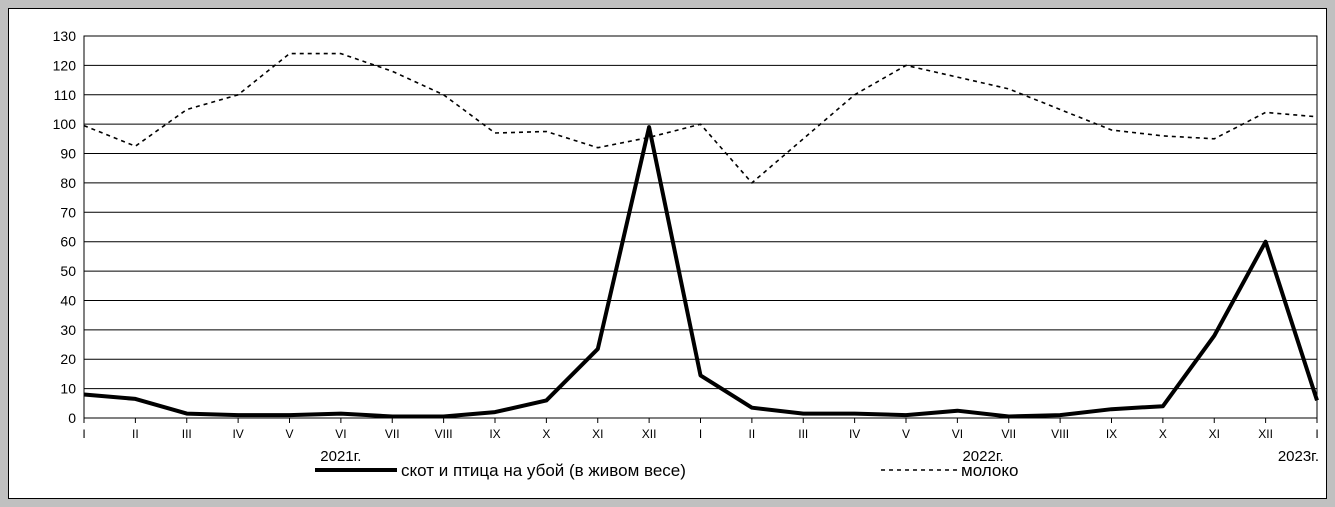 The height and width of the screenshot is (507, 1335). Describe the element at coordinates (68, 330) in the screenshot. I see `y-tick-label: 30` at that location.